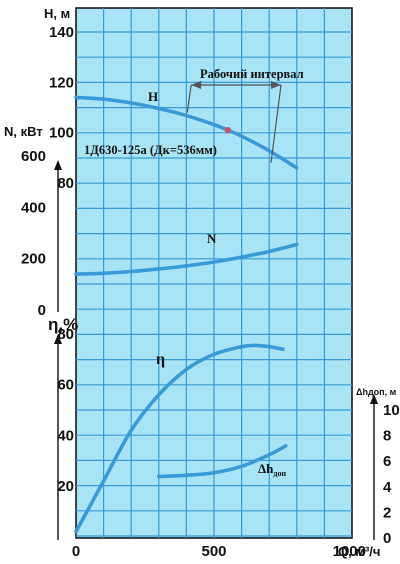 The height and width of the screenshot is (564, 400). Describe the element at coordinates (33, 259) in the screenshot. I see `N-tick-label: 200` at that location.